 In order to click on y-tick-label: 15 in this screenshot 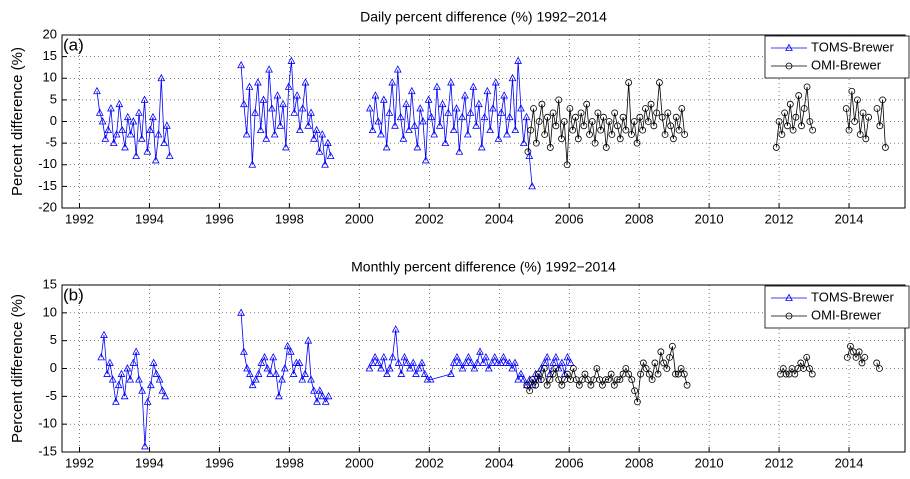, I will do `click(50, 55)`.